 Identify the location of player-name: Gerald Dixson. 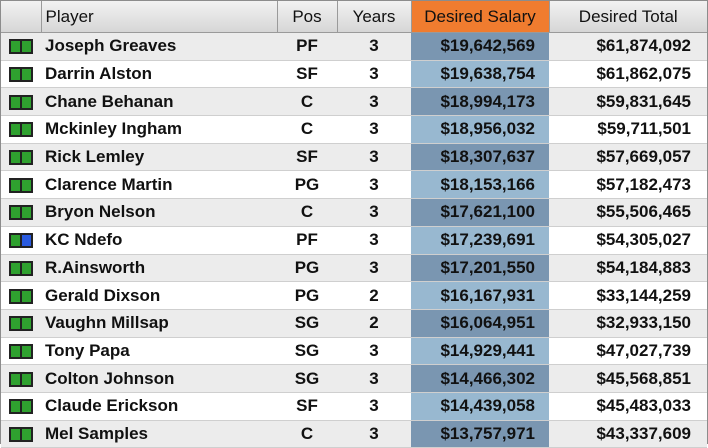
(159, 295).